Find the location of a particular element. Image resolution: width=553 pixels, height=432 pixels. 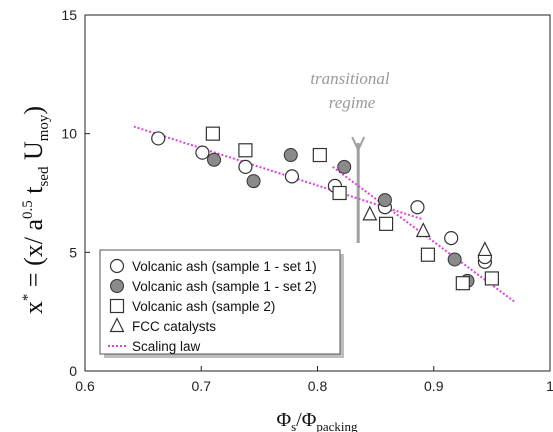

legend-label-2: Volcanic ash (sample 1 - set 2) is located at coordinates (224, 286).